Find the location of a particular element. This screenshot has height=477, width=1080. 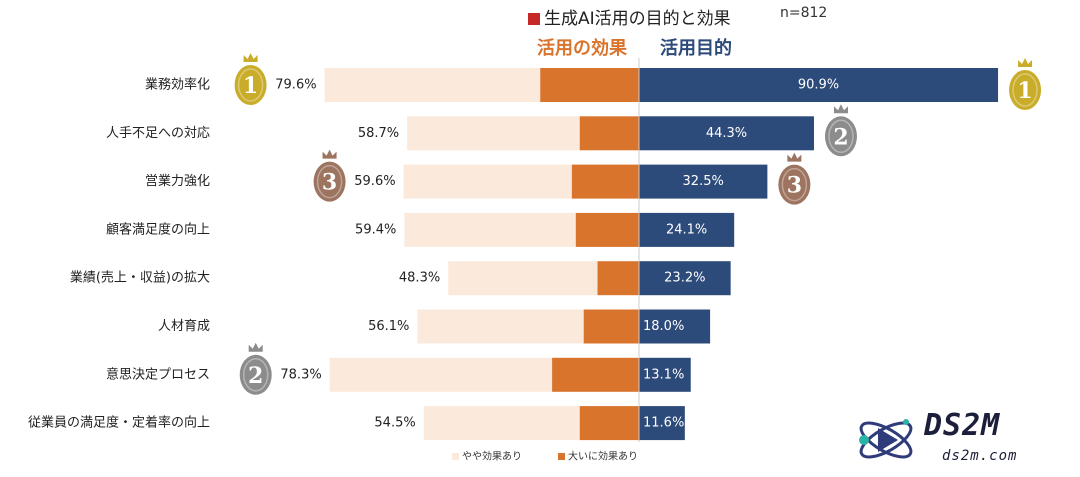

watermark-title: DS2M is located at coordinates (962, 425).